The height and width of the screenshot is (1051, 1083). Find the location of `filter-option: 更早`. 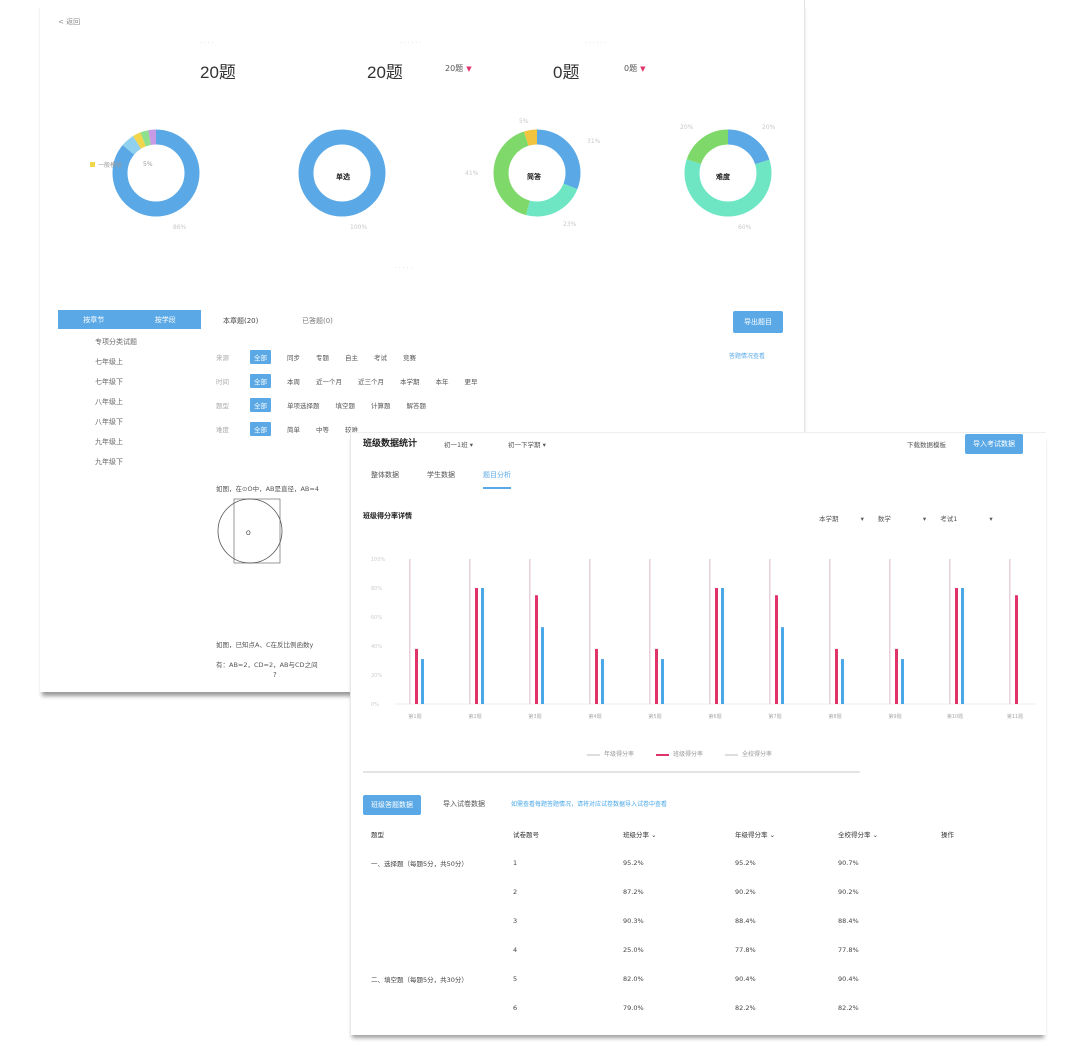

filter-option: 更早 is located at coordinates (471, 382).